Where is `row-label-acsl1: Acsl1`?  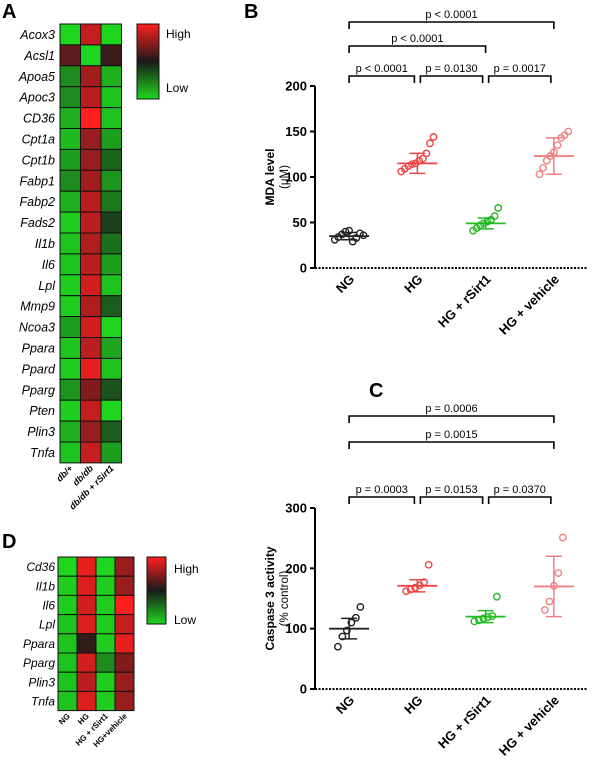 row-label-acsl1: Acsl1 is located at coordinates (39, 56).